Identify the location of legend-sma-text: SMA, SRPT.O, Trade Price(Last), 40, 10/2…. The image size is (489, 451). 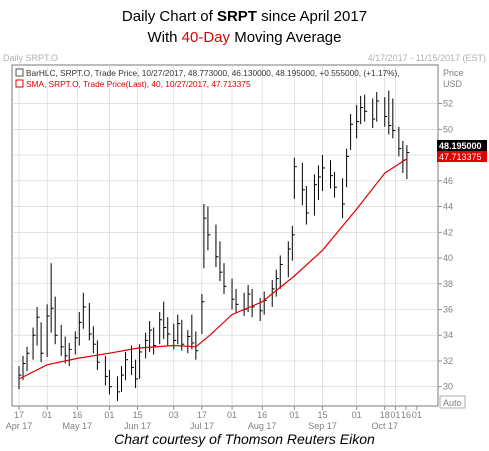
(138, 84).